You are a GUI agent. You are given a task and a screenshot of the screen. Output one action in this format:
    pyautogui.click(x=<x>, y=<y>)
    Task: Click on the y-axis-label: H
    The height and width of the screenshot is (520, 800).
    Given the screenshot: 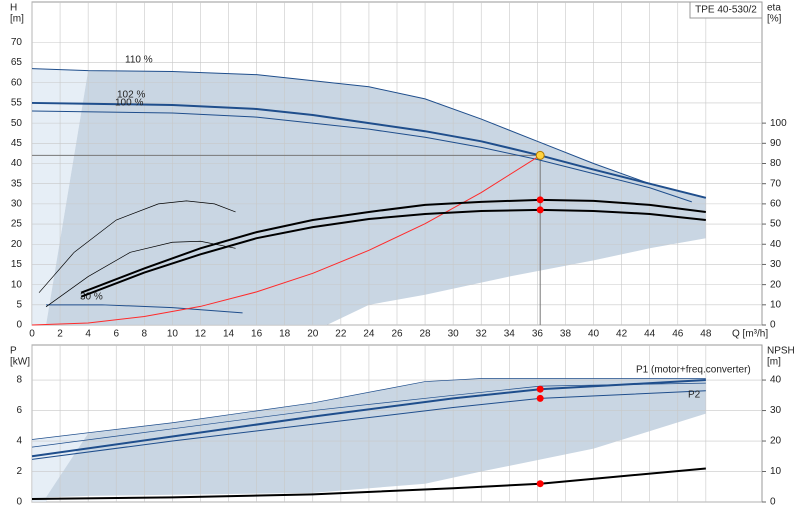 What is the action you would take?
    pyautogui.click(x=13, y=8)
    